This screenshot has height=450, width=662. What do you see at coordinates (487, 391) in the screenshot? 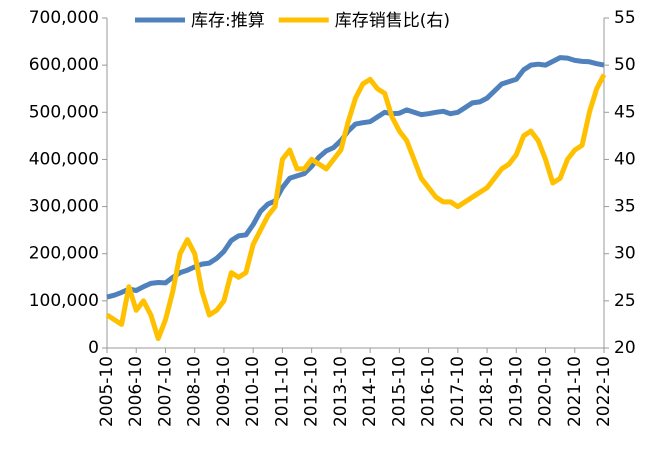
I see `x-tick-label: 2018-10` at bounding box center [487, 391].